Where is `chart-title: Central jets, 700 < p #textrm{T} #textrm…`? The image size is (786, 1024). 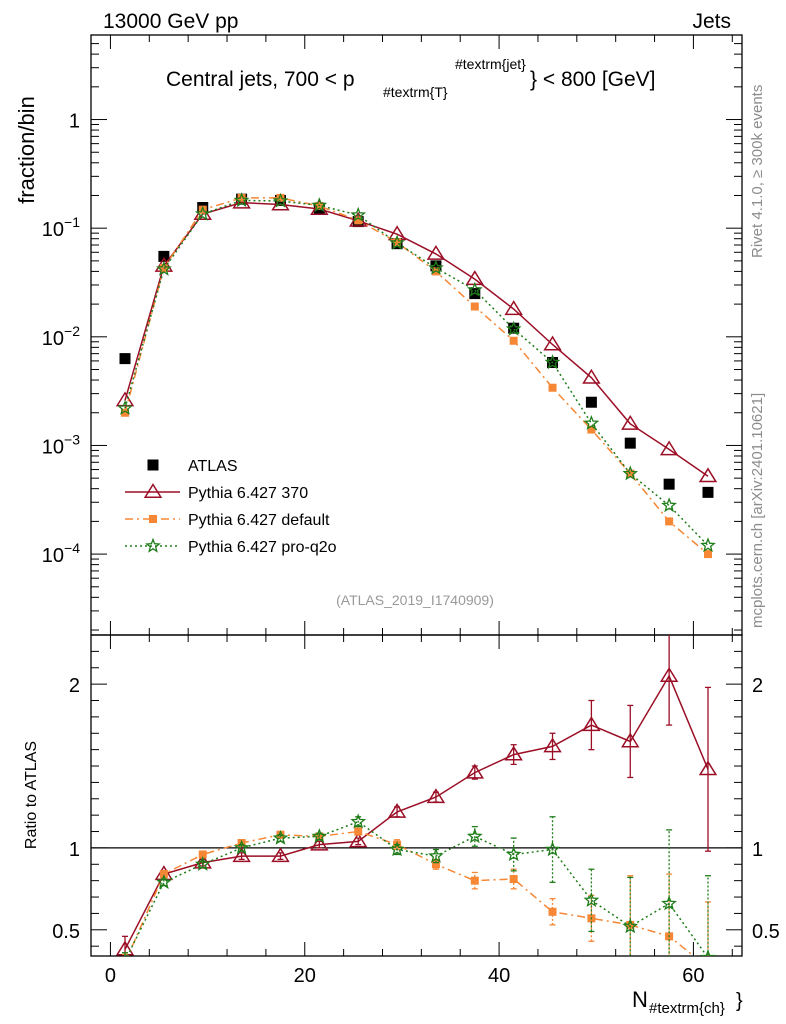
chart-title: Central jets, 700 < p #textrm{T} #textrm… is located at coordinates (411, 78).